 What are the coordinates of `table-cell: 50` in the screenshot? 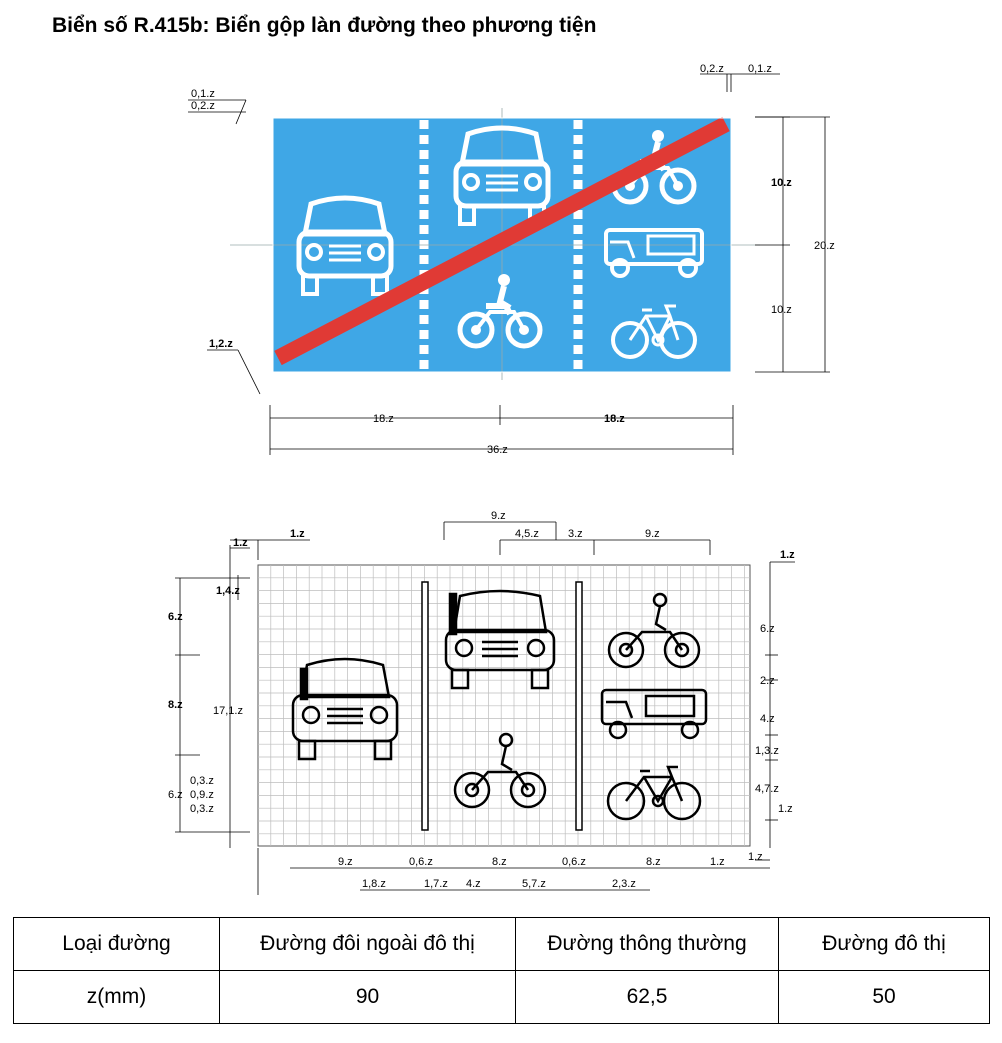 It's located at (884, 997).